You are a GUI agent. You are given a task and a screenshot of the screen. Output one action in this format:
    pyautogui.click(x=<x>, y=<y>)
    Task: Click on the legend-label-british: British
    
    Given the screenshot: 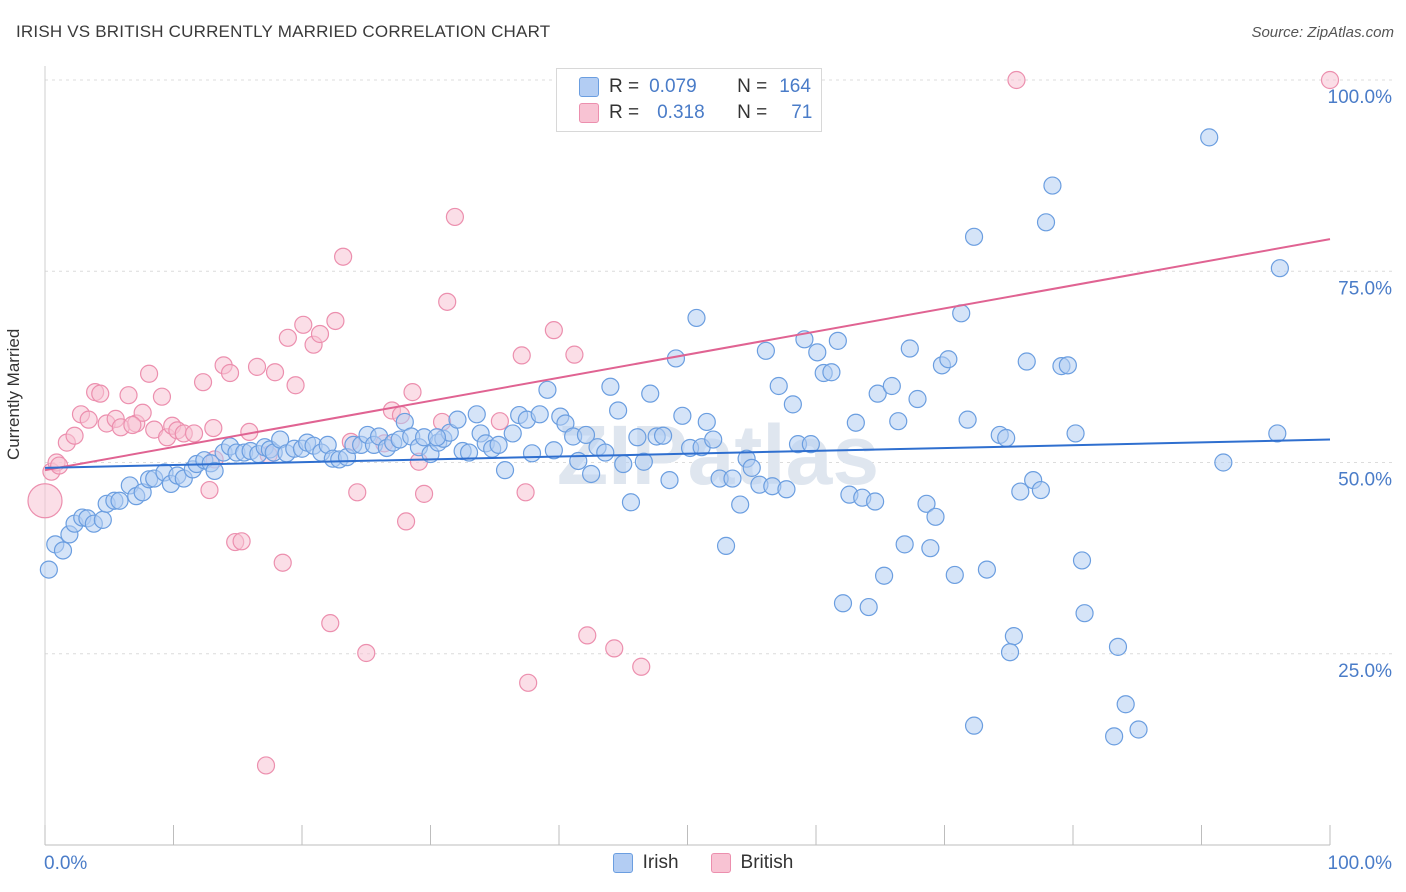 What is the action you would take?
    pyautogui.click(x=767, y=862)
    